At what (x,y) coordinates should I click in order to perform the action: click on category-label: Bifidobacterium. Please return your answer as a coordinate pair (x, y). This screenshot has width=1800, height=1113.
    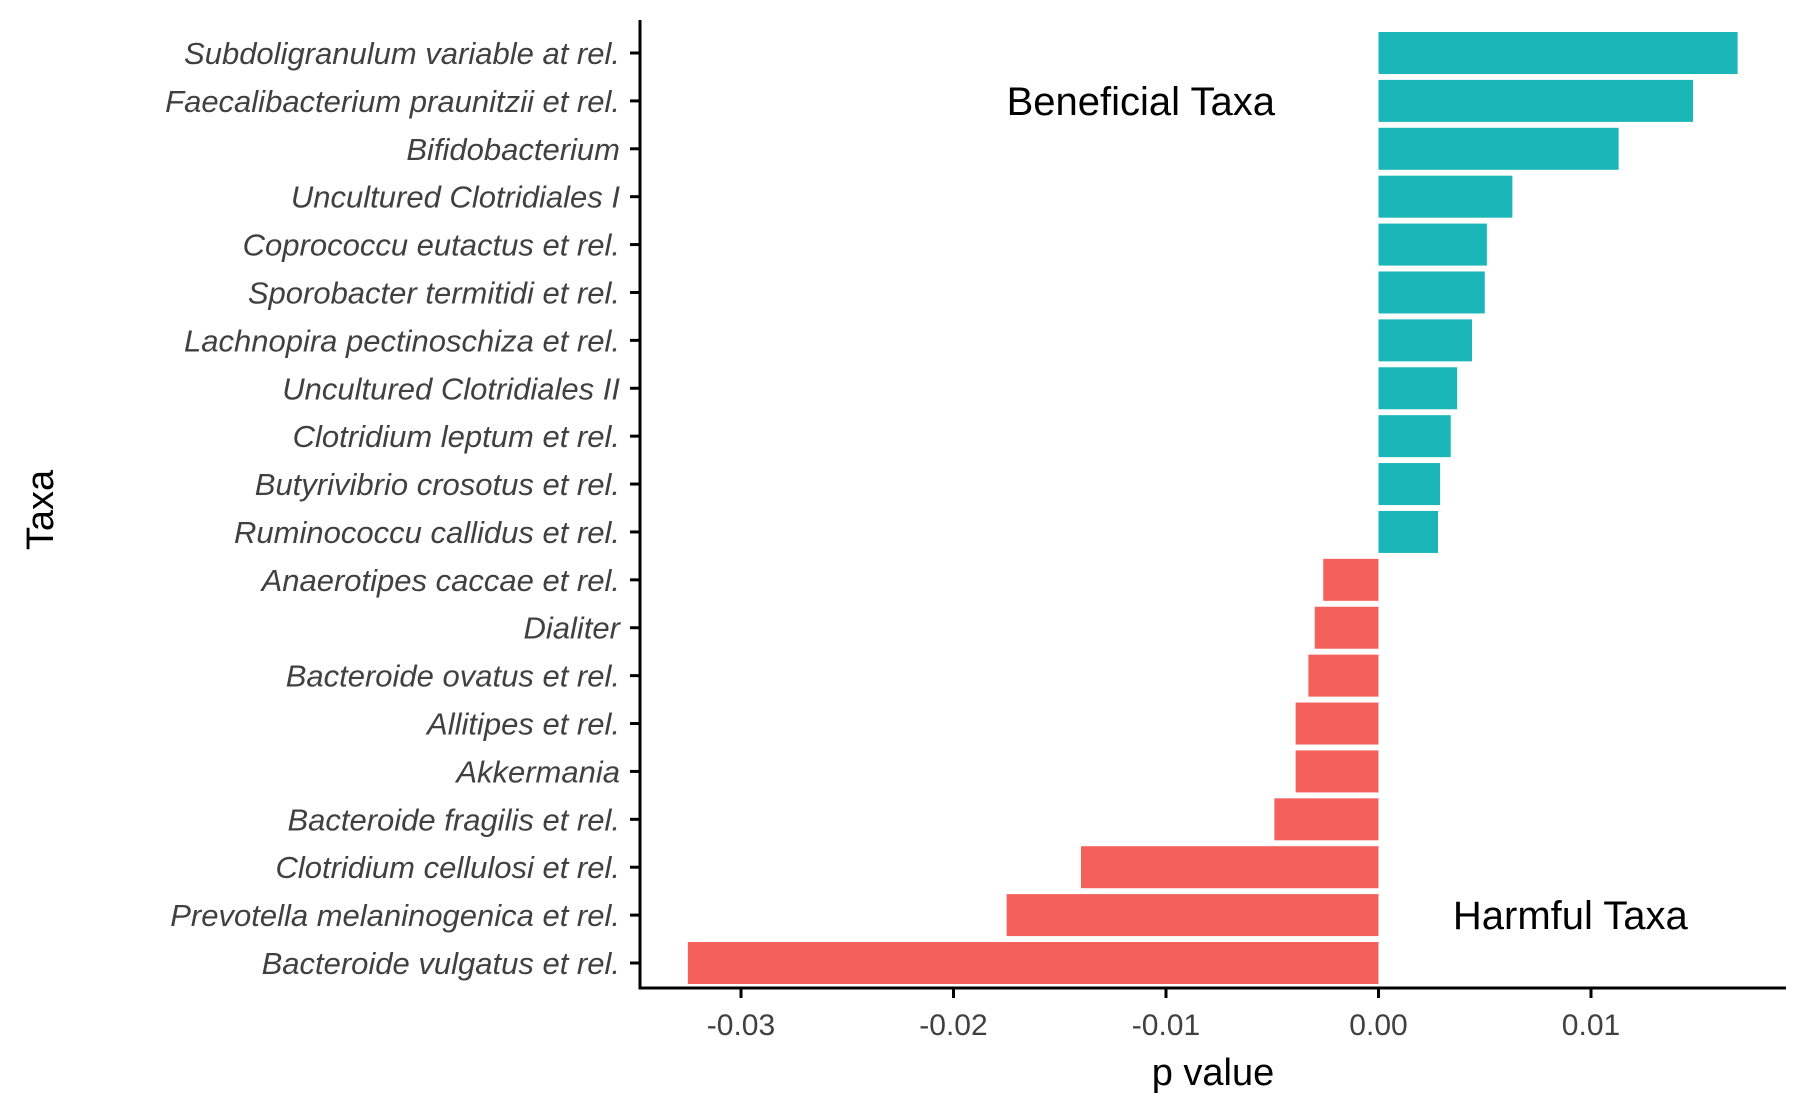
    Looking at the image, I should click on (513, 149).